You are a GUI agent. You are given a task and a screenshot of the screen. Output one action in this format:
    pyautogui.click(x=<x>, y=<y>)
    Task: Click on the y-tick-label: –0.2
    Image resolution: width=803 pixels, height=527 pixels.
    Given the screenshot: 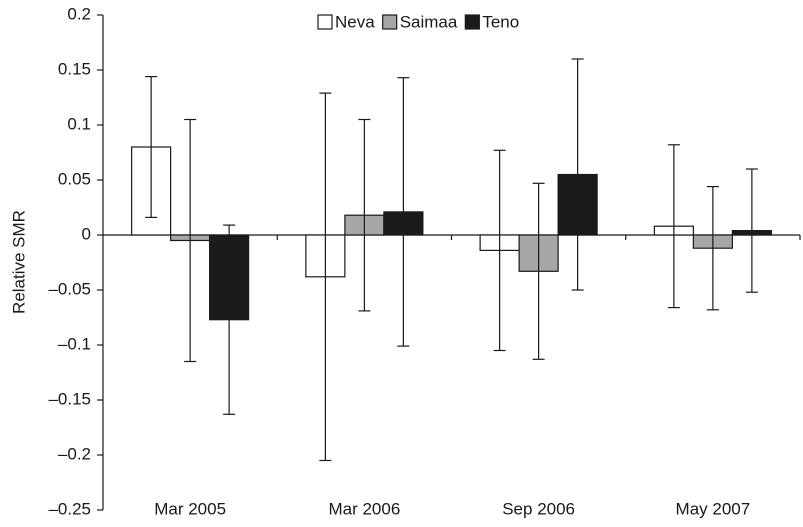 What is the action you would take?
    pyautogui.click(x=74, y=453)
    